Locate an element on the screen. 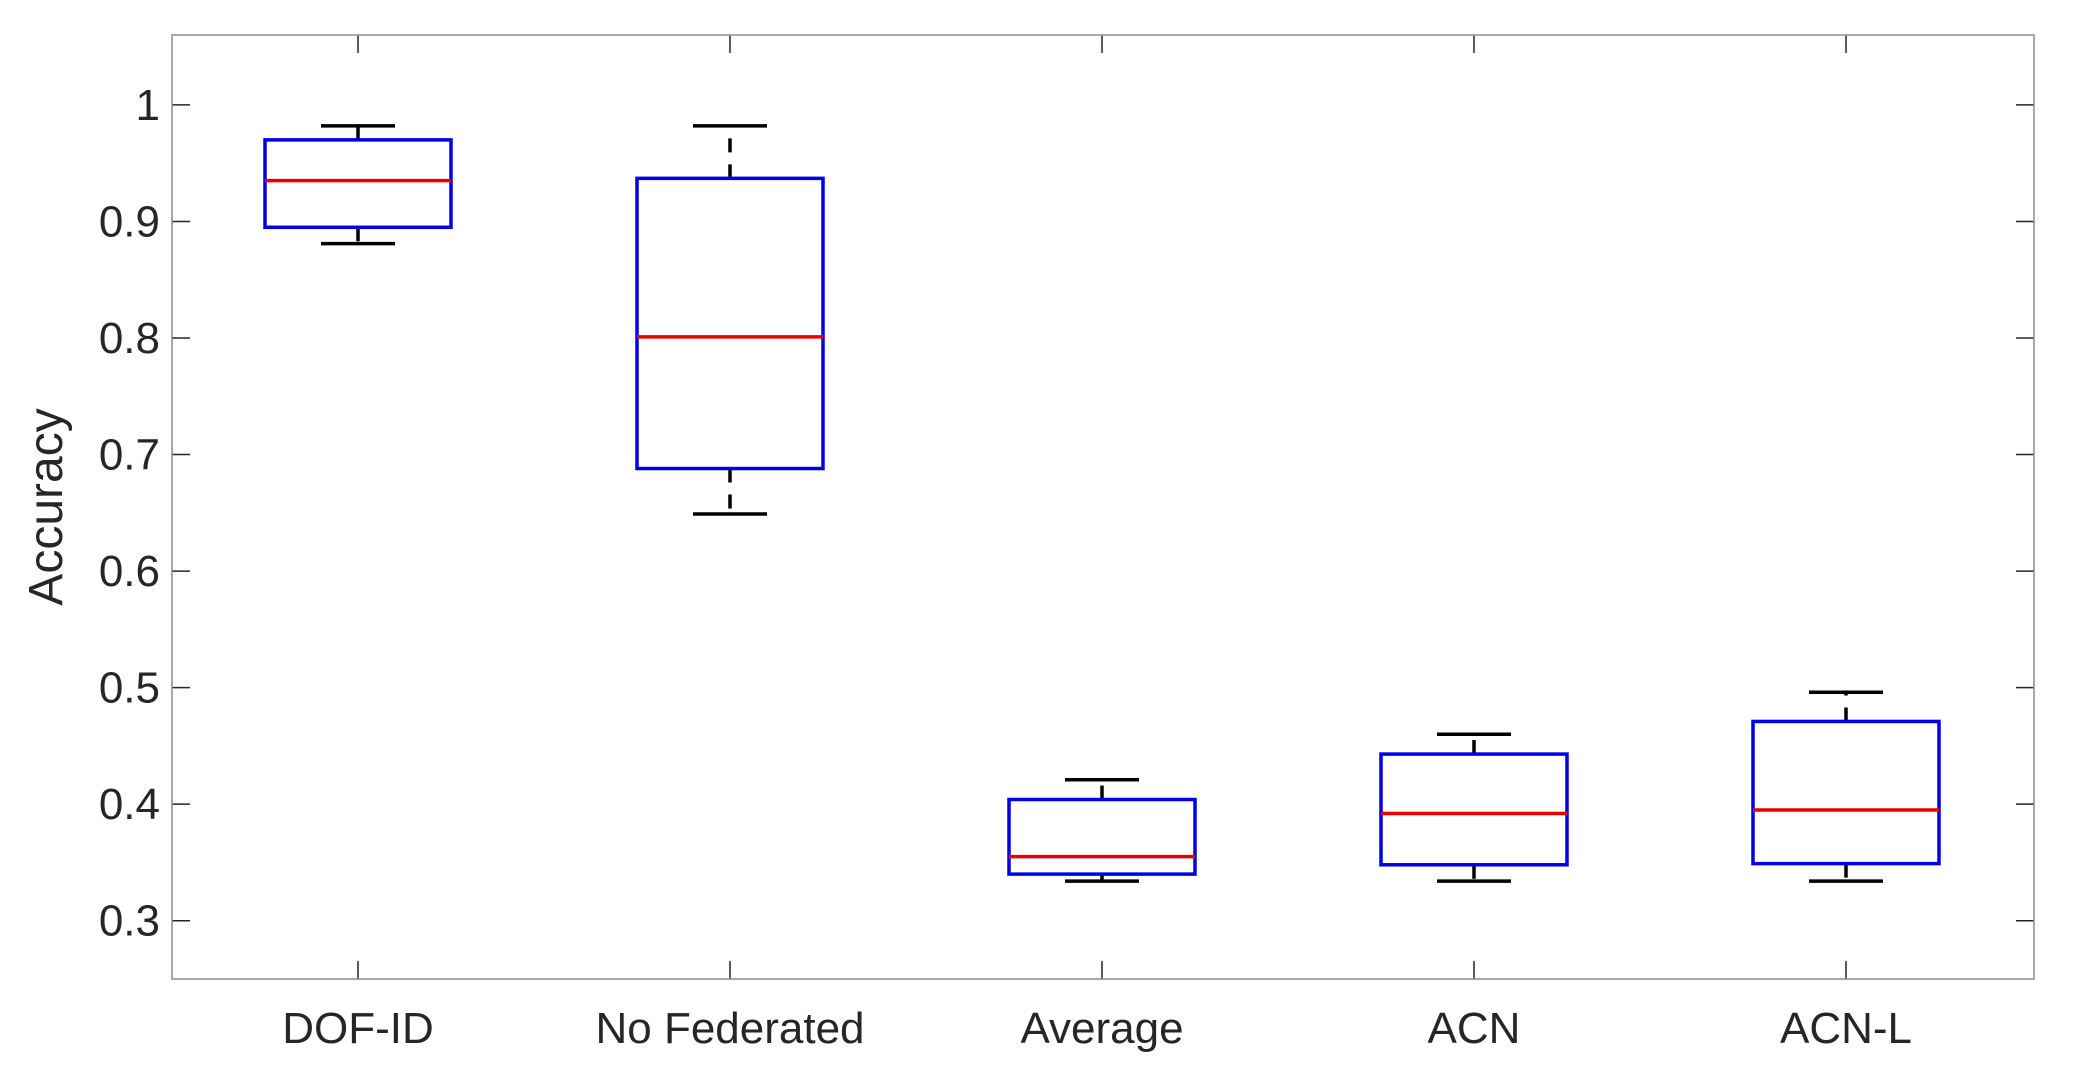  y-tick-label: 0.9 is located at coordinates (129, 221).